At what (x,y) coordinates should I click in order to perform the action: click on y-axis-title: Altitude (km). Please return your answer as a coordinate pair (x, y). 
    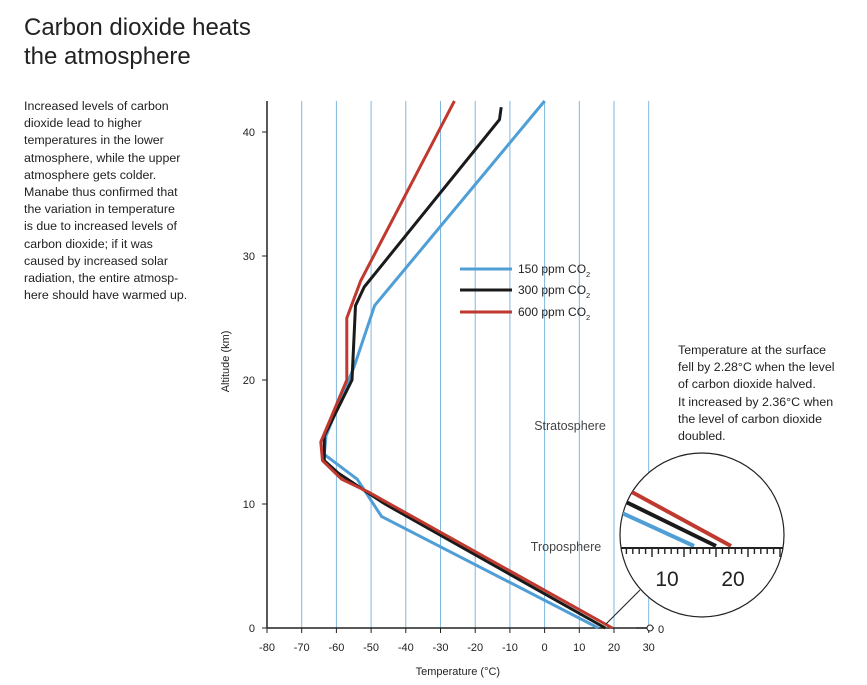
    Looking at the image, I should click on (226, 362).